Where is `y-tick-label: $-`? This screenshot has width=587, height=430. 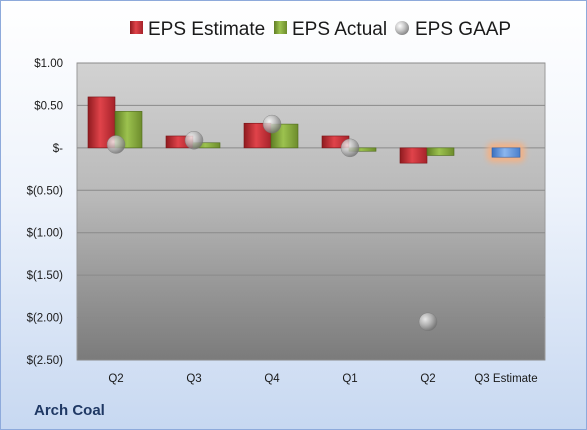 y-tick-label: $- is located at coordinates (58, 149).